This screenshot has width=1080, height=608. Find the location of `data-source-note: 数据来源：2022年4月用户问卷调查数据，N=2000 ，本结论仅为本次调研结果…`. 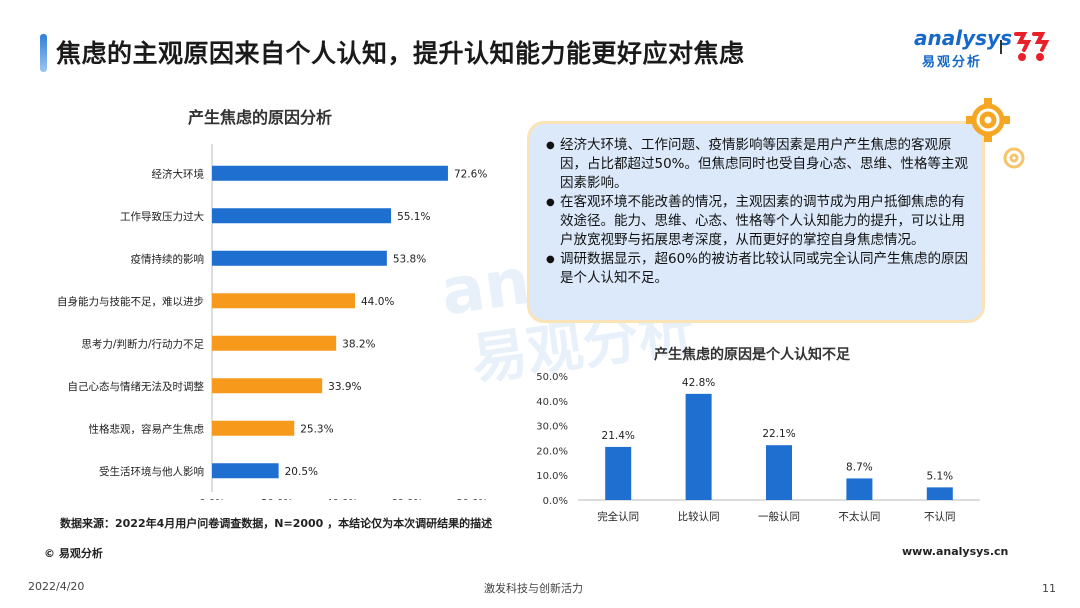

data-source-note: 数据来源：2022年4月用户问卷调查数据，N=2000 ，本结论仅为本次调研结果… is located at coordinates (276, 523).